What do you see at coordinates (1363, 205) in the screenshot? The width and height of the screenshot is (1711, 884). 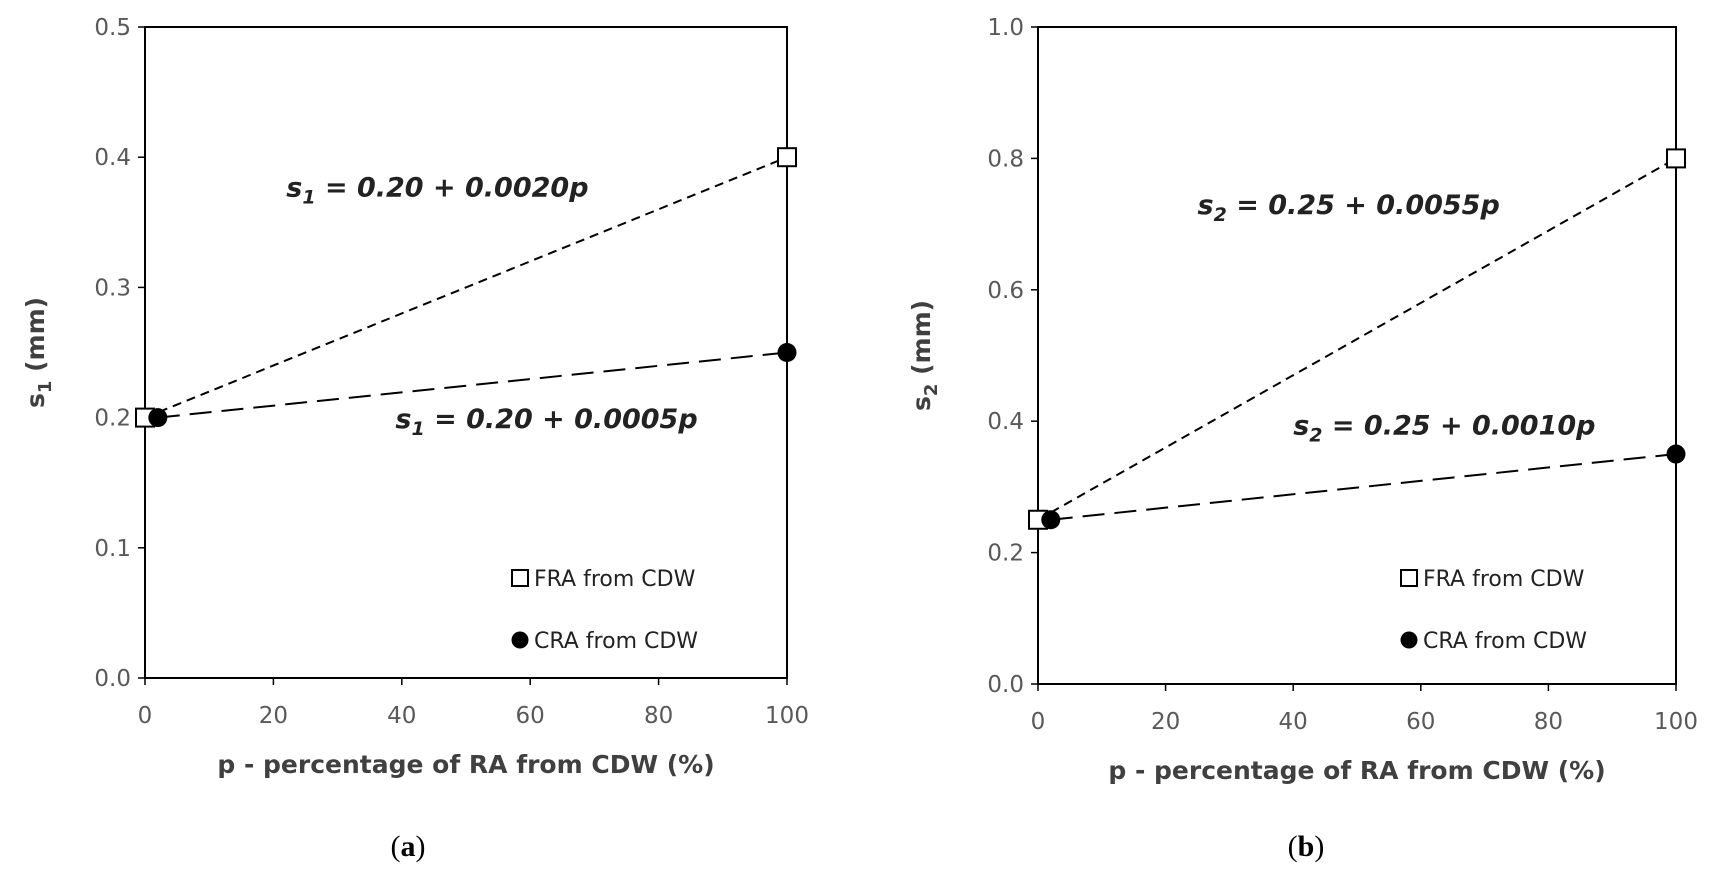 I see `equation-expression: = 0.25 + 0.0055p` at bounding box center [1363, 205].